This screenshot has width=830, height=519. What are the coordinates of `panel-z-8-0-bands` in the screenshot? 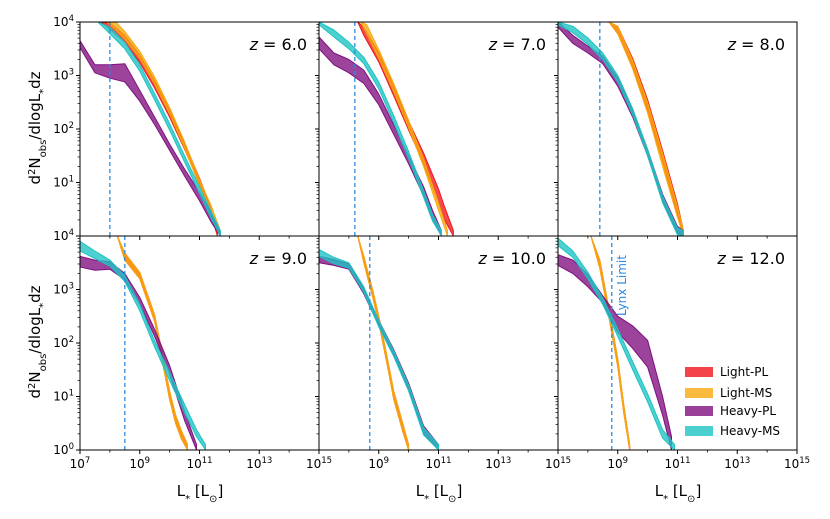 It's located at (621, 129).